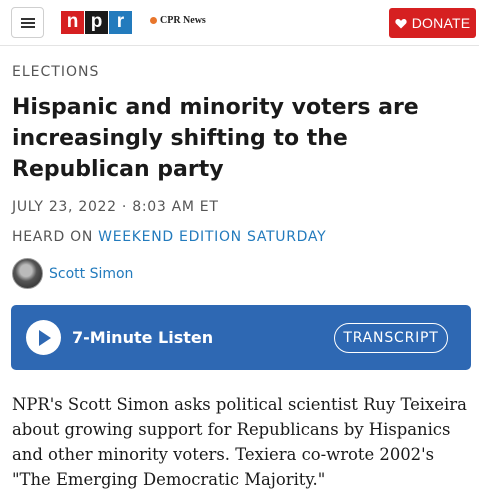 Image resolution: width=479 pixels, height=500 pixels. Describe the element at coordinates (56, 72) in the screenshot. I see `section-label: ELECTIONS` at that location.